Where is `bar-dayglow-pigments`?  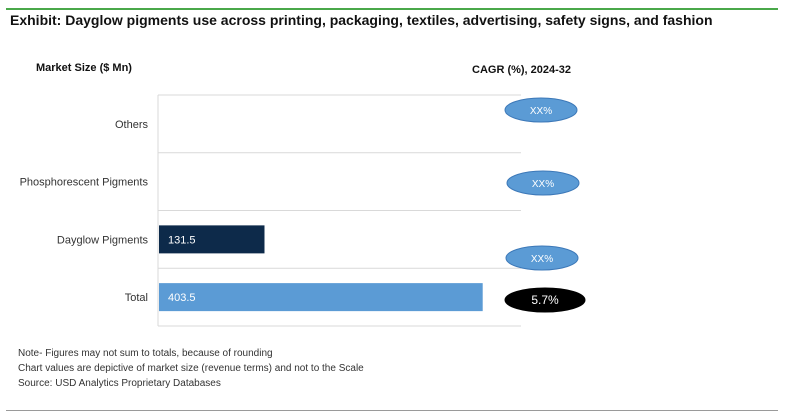 bar-dayglow-pigments is located at coordinates (212, 239).